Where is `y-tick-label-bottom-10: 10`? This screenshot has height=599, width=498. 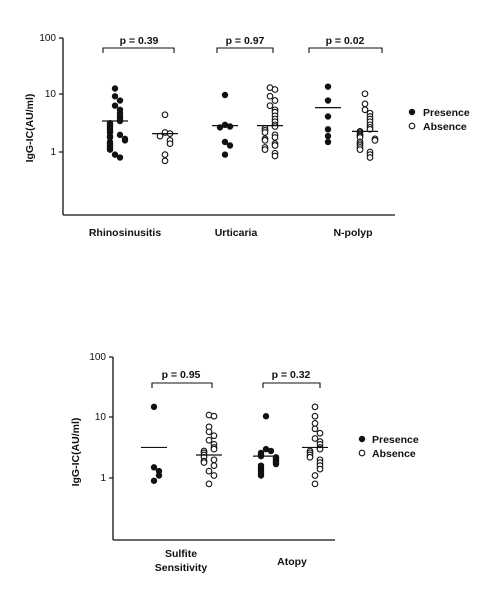
y-tick-label-bottom-10: 10 is located at coordinates (101, 417).